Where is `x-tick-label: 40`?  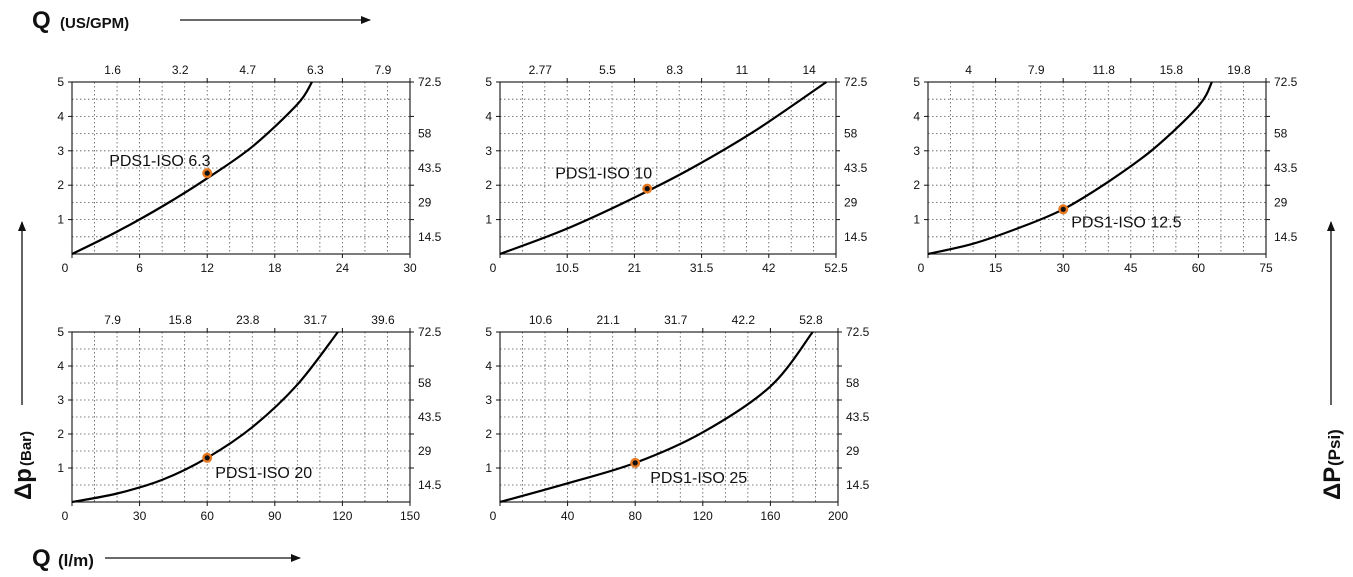 x-tick-label: 40 is located at coordinates (568, 516).